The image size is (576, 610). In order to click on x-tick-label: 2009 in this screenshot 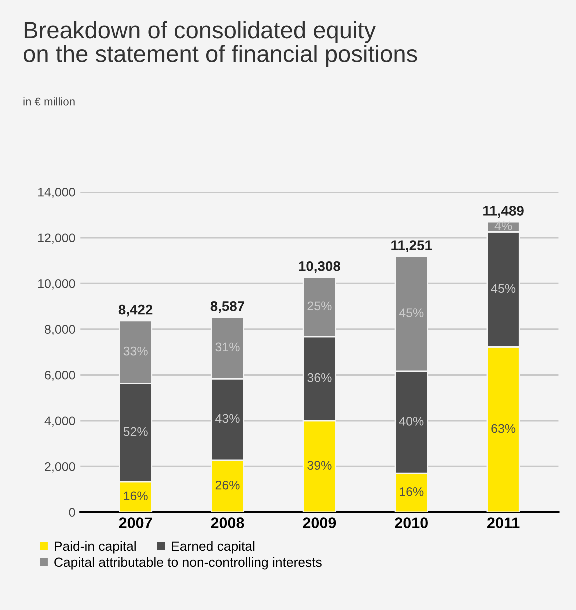, I will do `click(319, 523)`.